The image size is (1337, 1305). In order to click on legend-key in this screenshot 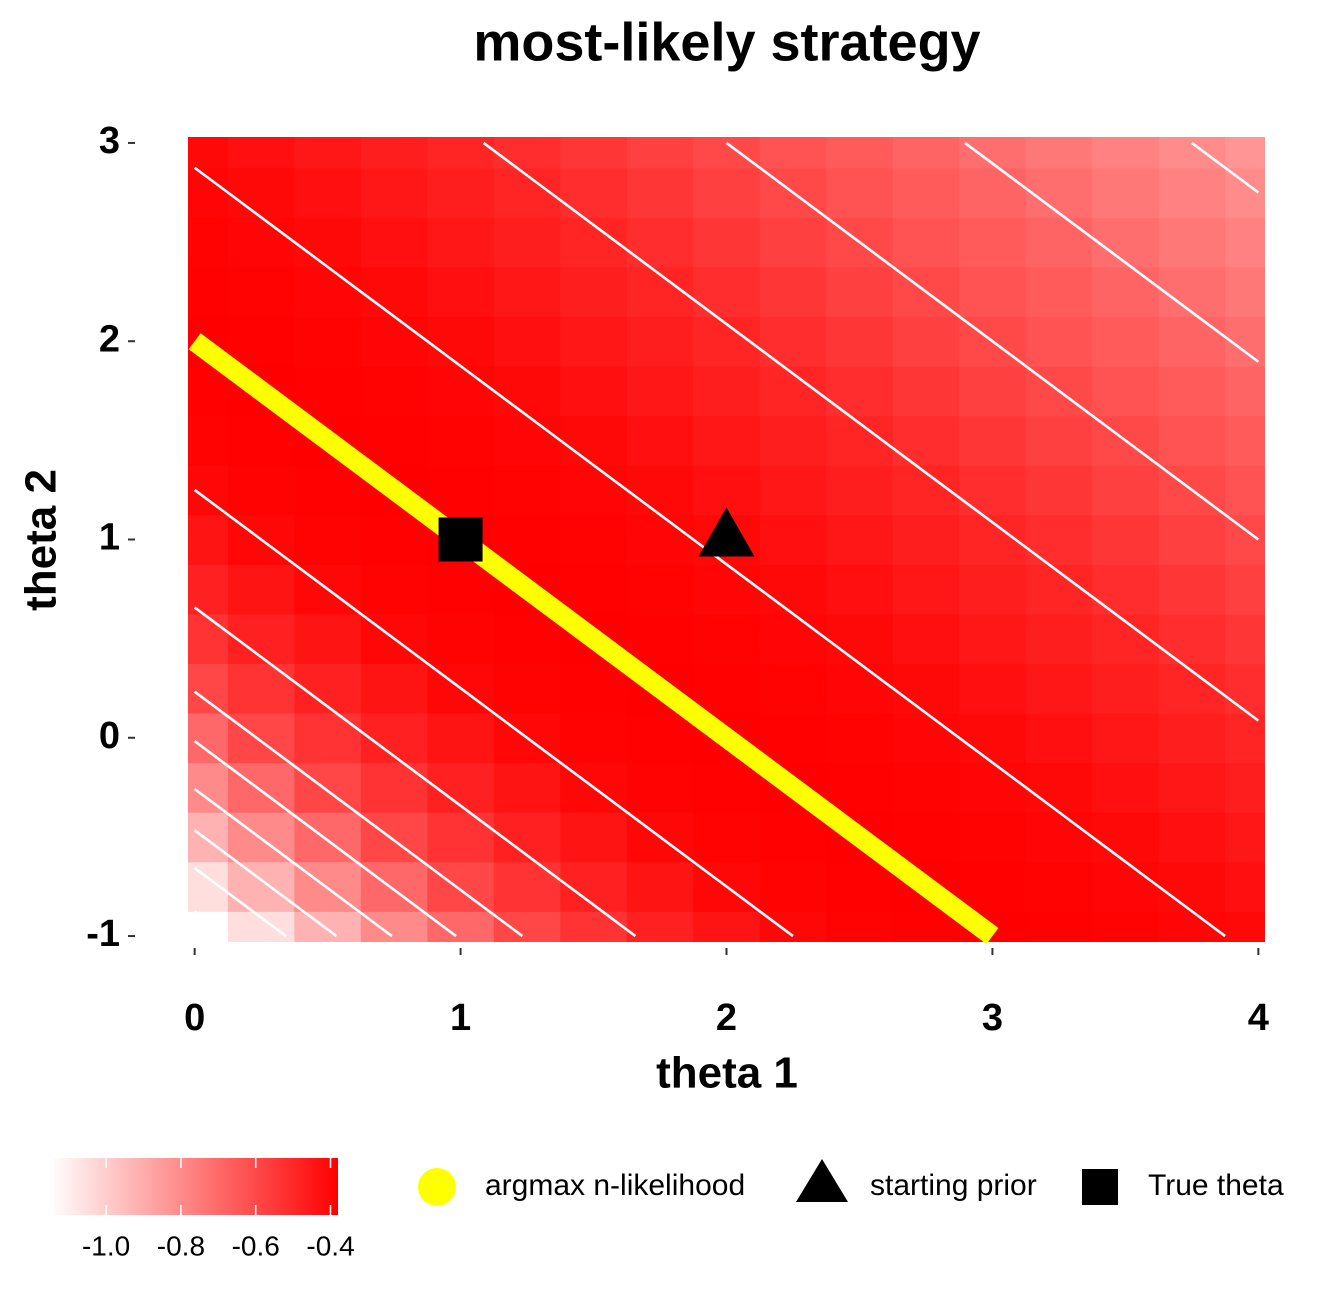, I will do `click(1100, 1187)`.